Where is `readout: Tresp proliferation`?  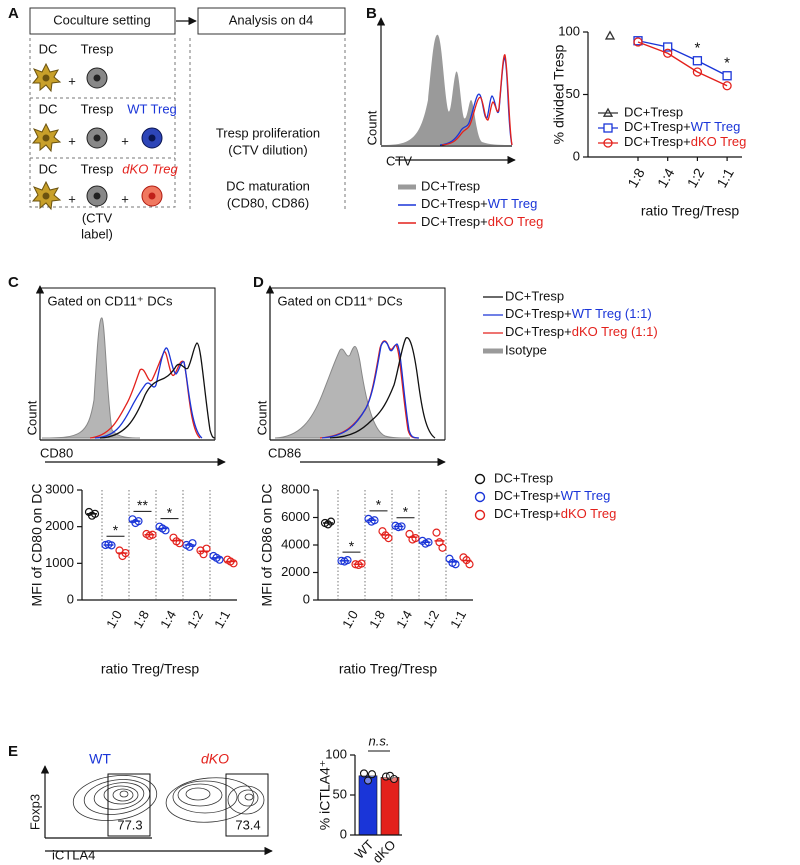 readout: Tresp proliferation is located at coordinates (268, 132).